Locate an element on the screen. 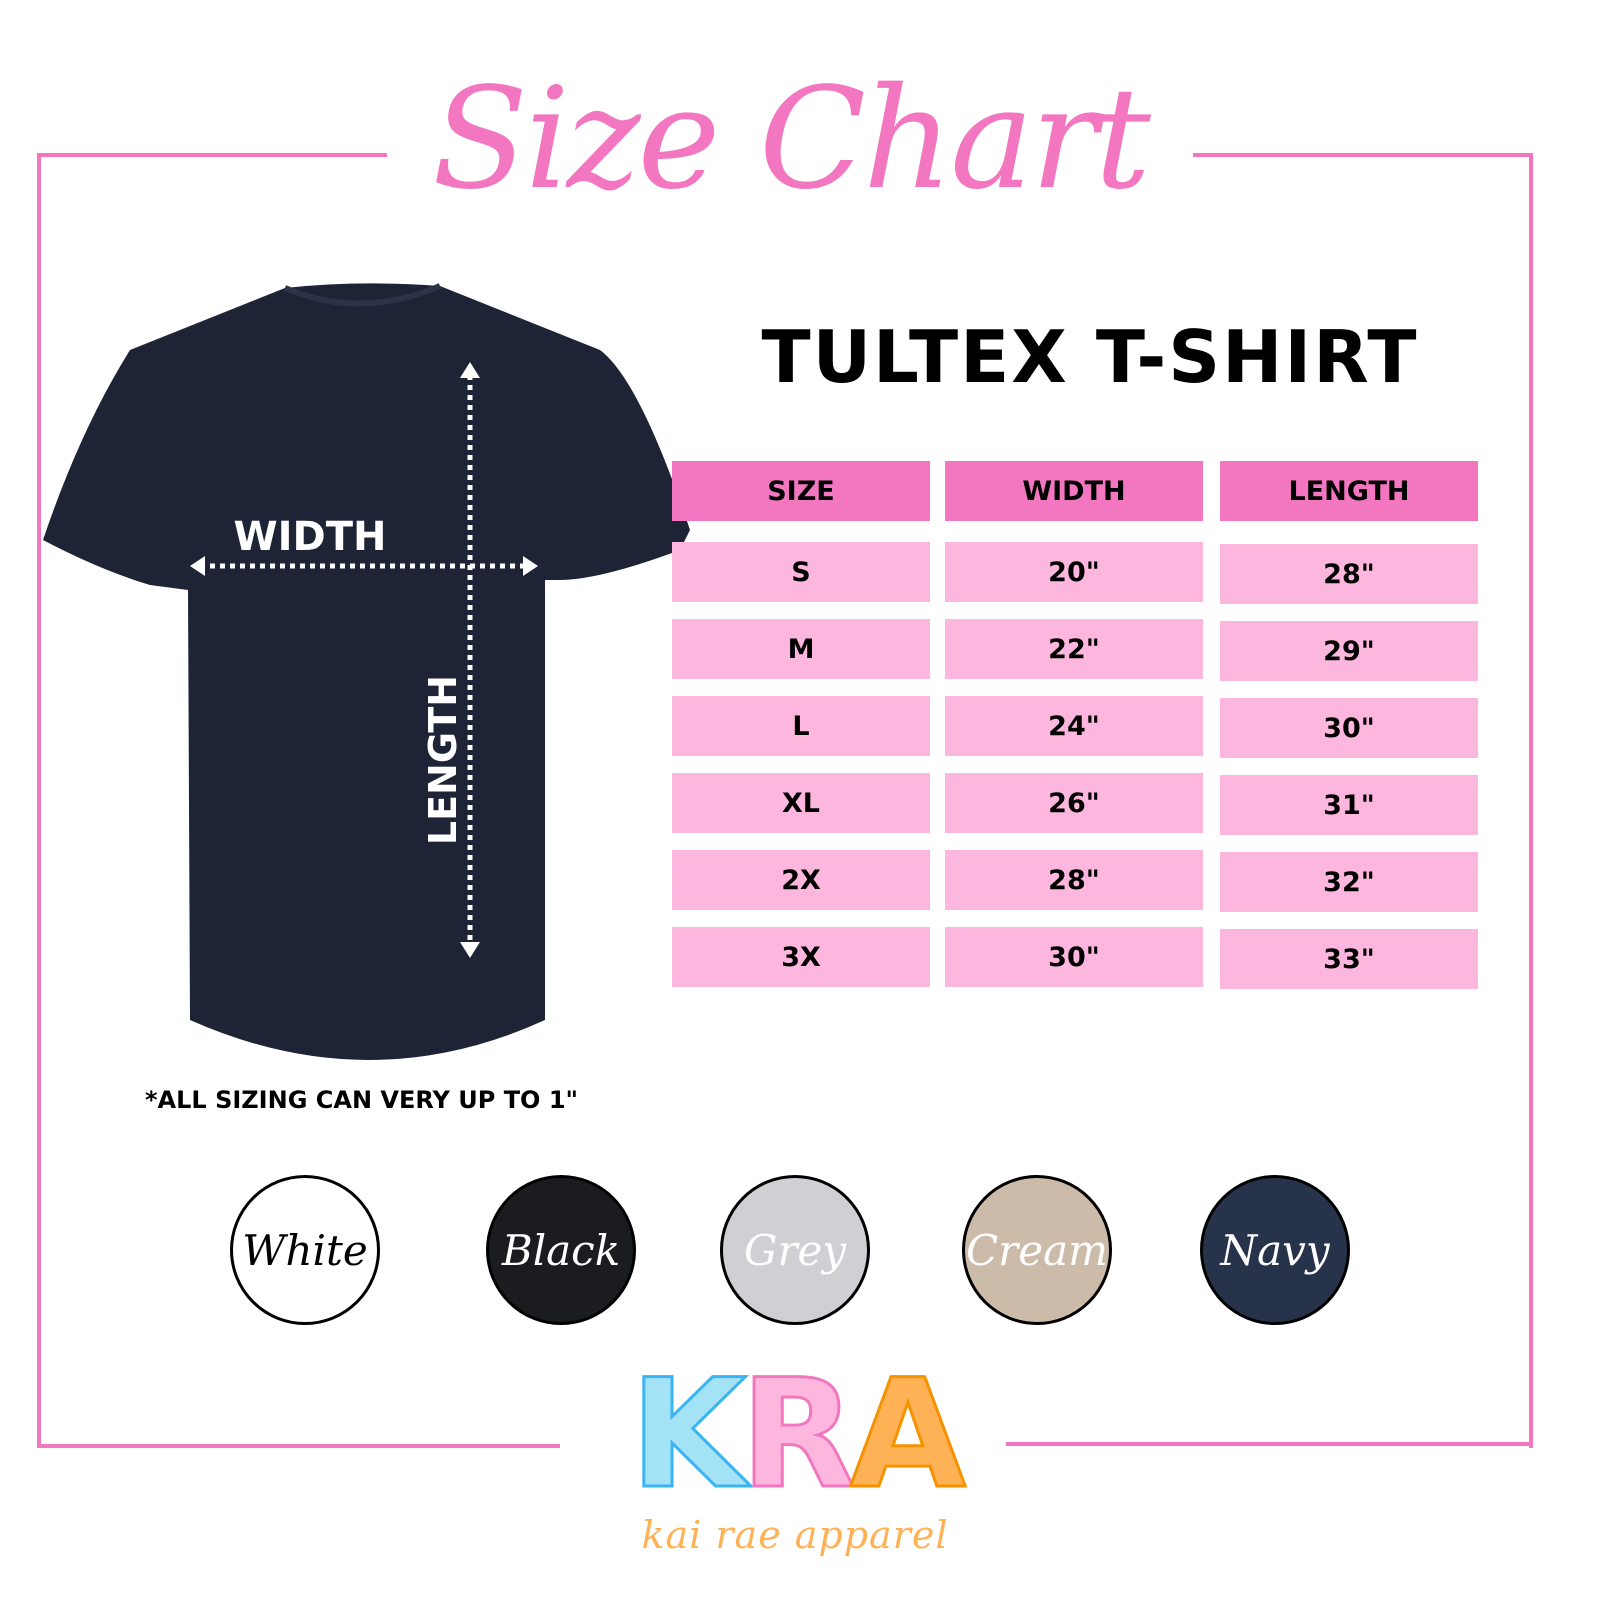 The height and width of the screenshot is (1600, 1600). swatch-black: Black is located at coordinates (561, 1250).